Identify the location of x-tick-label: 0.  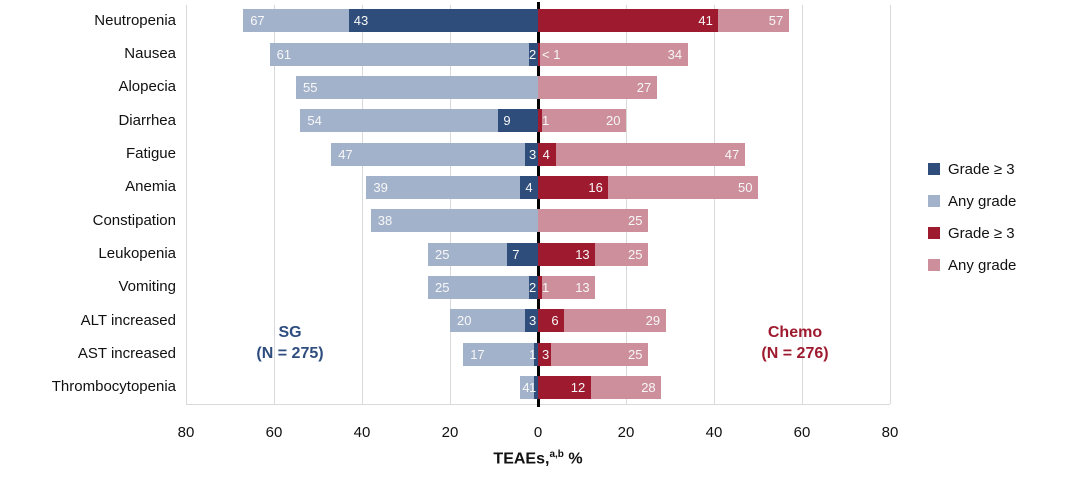
(538, 432).